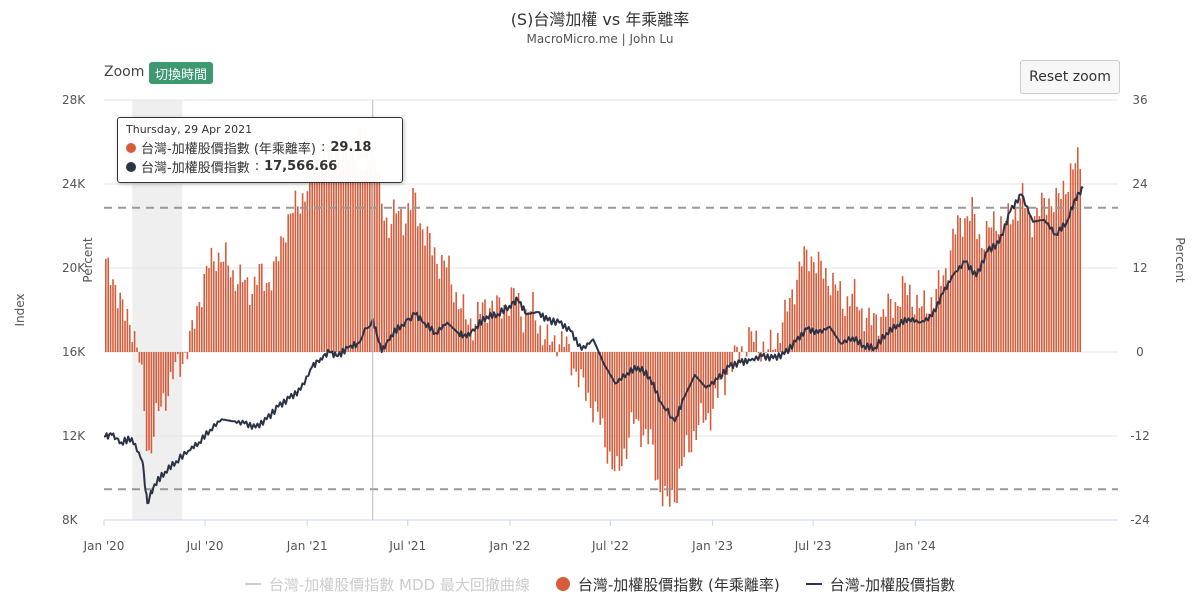 This screenshot has height=602, width=1200. Describe the element at coordinates (351, 147) in the screenshot. I see `tooltip-value-deviation: 29.18` at that location.